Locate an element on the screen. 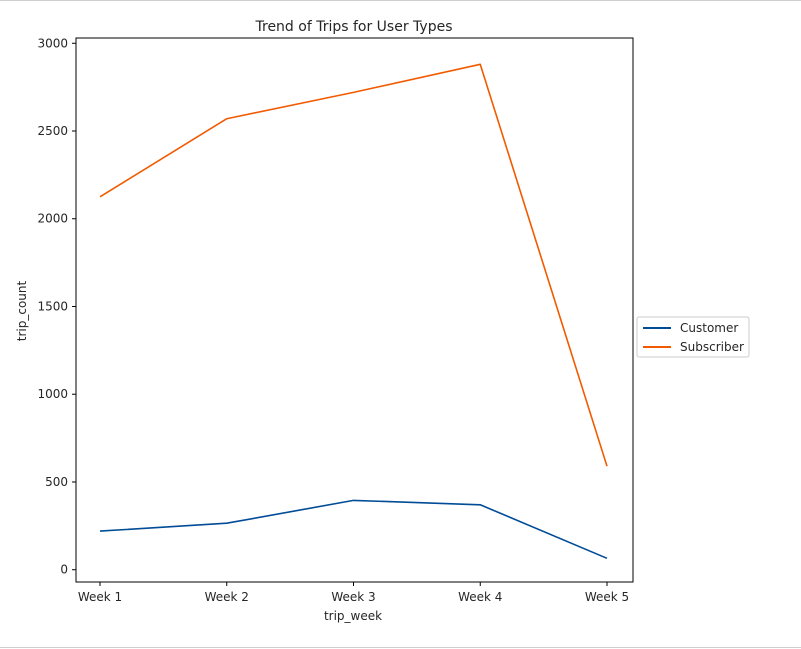 This screenshot has height=649, width=801. x-tick-label: Week 2 is located at coordinates (227, 597).